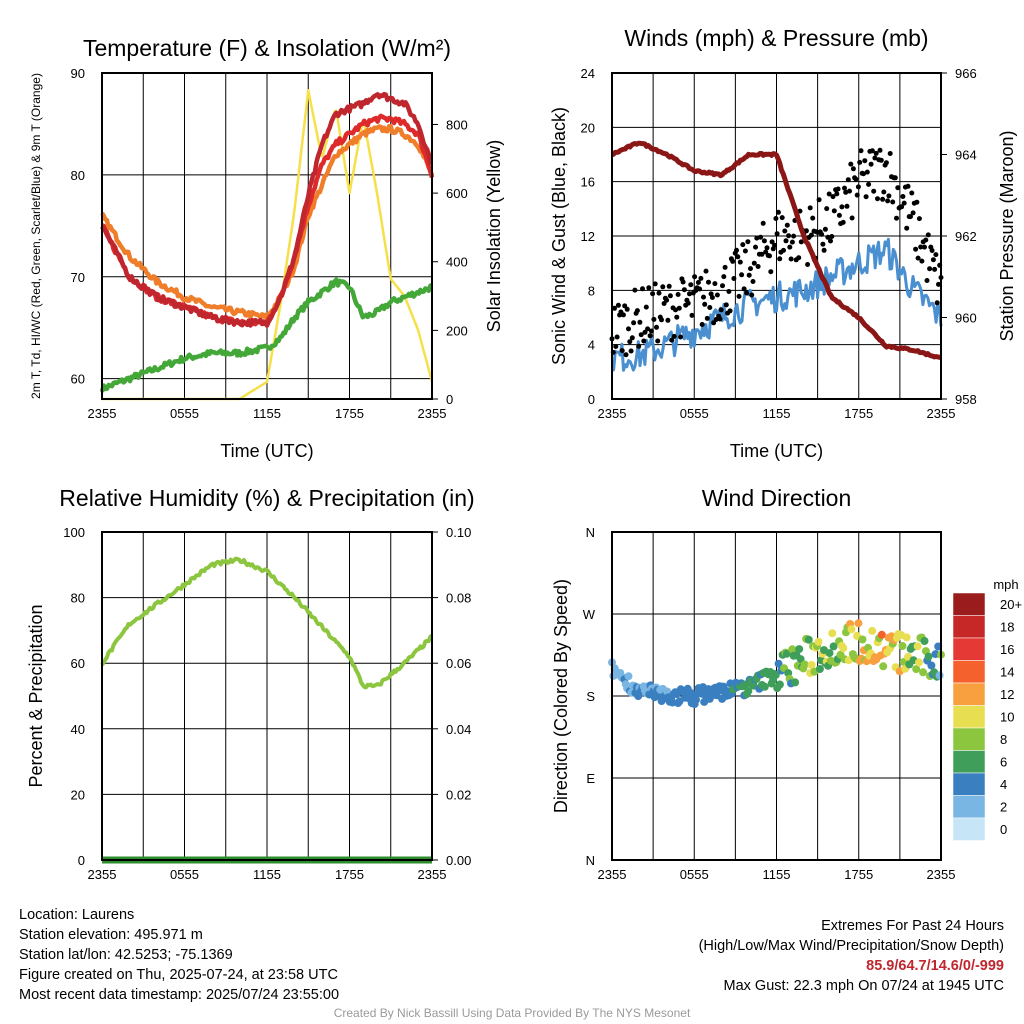  What do you see at coordinates (590, 778) in the screenshot?
I see `y-tick-label: E` at bounding box center [590, 778].